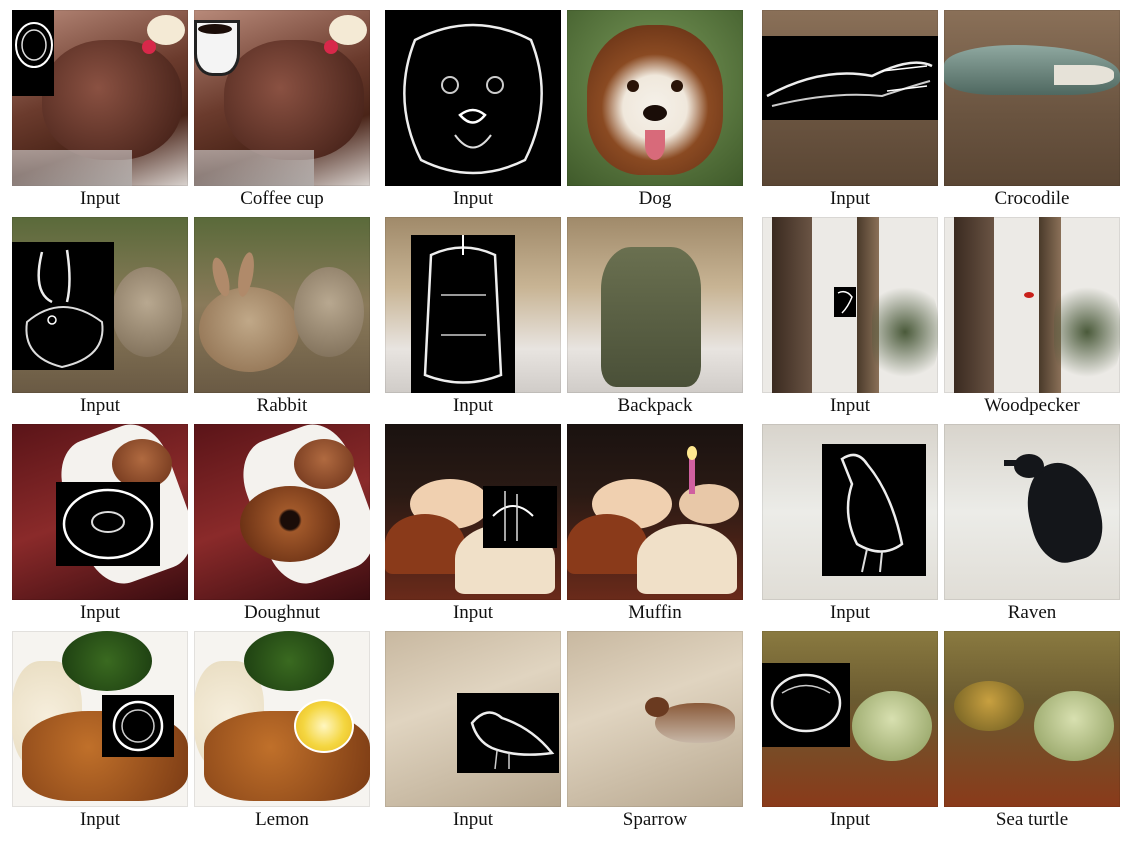 Image resolution: width=1134 pixels, height=851 pixels. What do you see at coordinates (1032, 305) in the screenshot?
I see `output-image-woodpecker` at bounding box center [1032, 305].